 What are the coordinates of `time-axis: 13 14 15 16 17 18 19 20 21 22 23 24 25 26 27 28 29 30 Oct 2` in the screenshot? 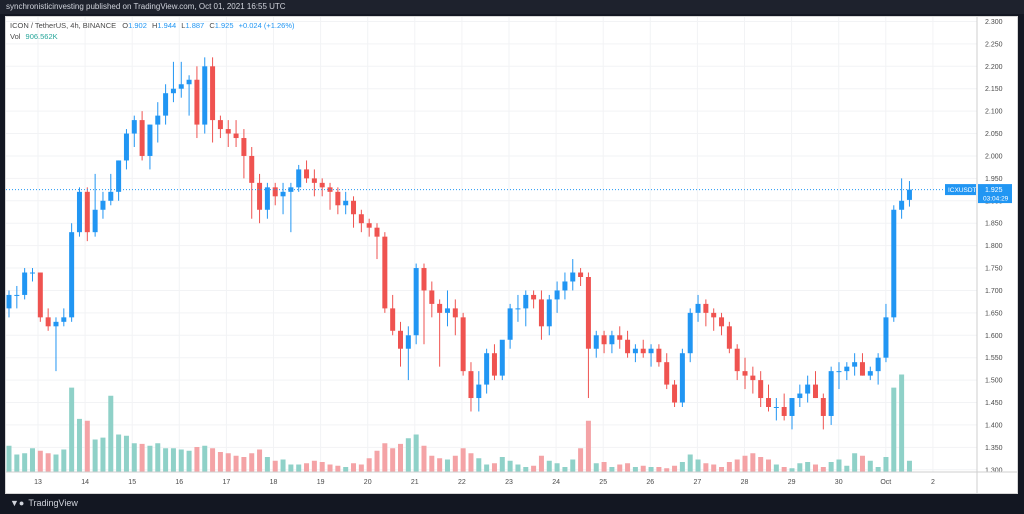 It's located at (511, 478).